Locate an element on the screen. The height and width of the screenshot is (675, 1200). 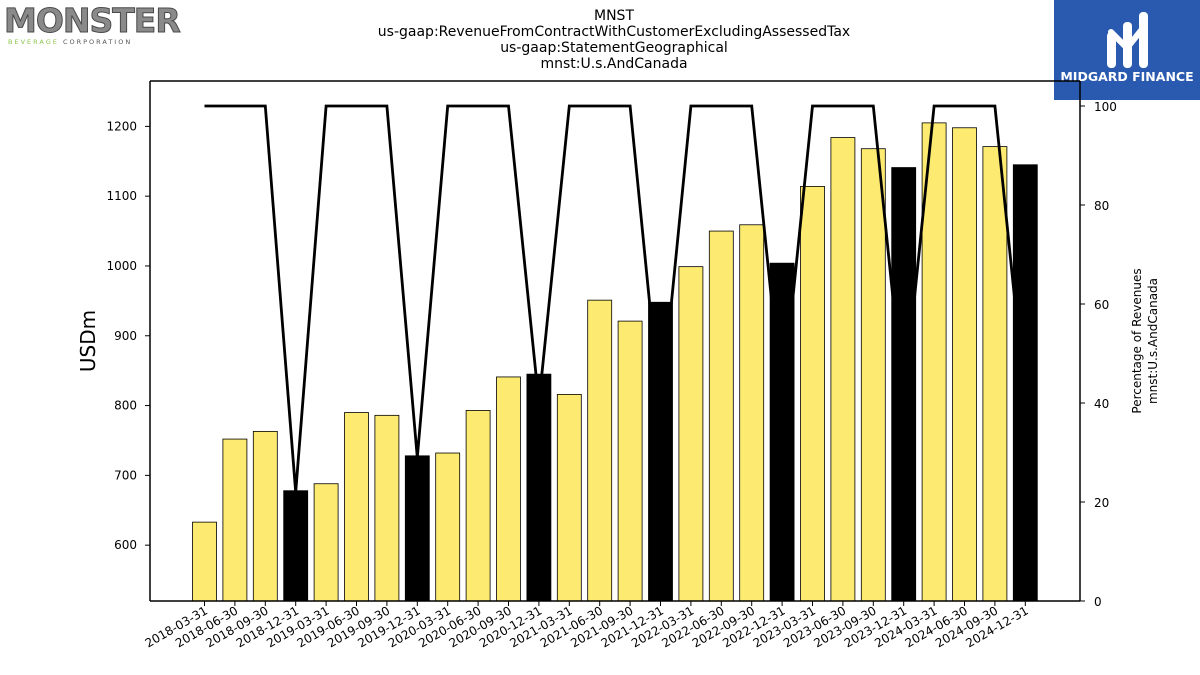
y2-tick-label: 40 is located at coordinates (1101, 404).